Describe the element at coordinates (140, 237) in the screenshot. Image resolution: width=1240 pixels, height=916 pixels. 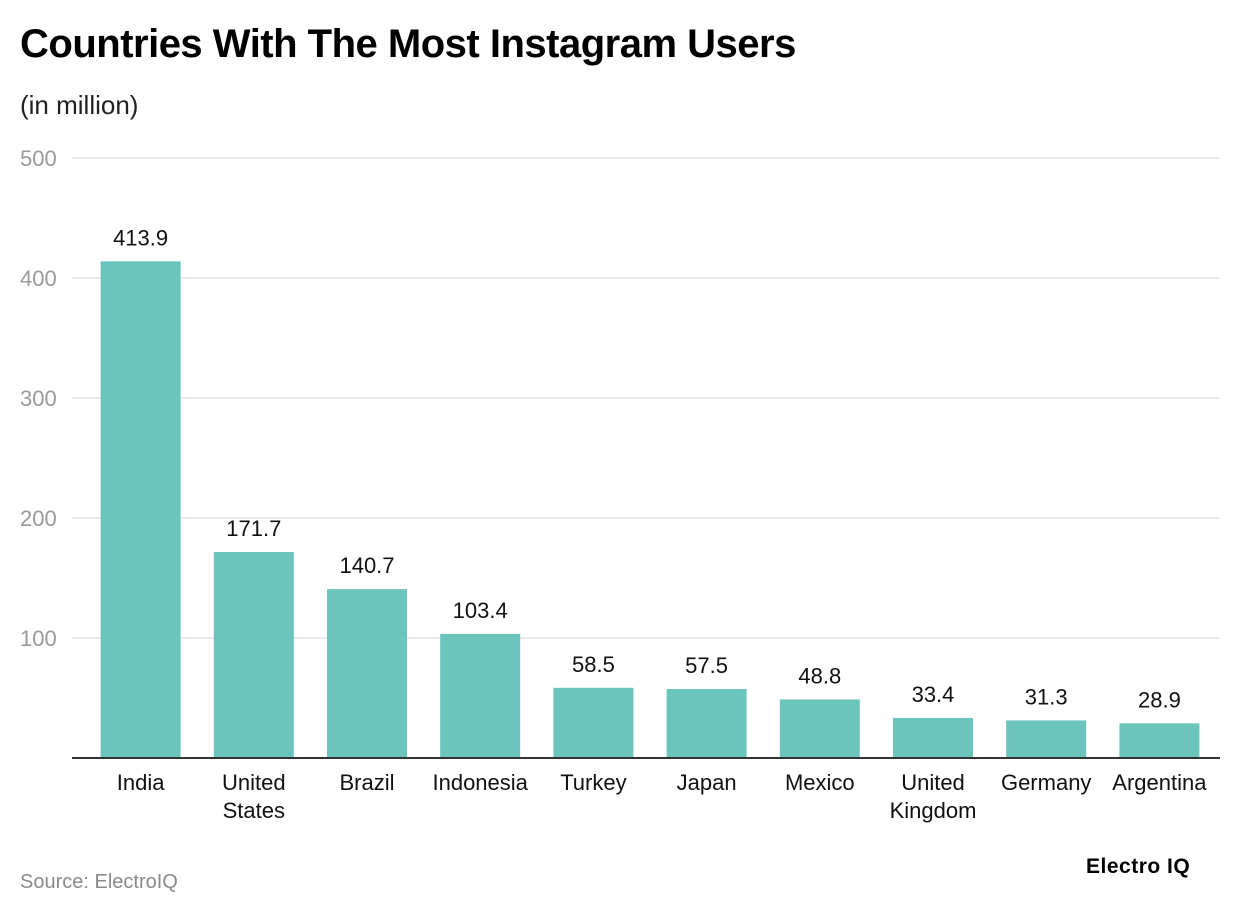
I see `value-label: 413.9` at that location.